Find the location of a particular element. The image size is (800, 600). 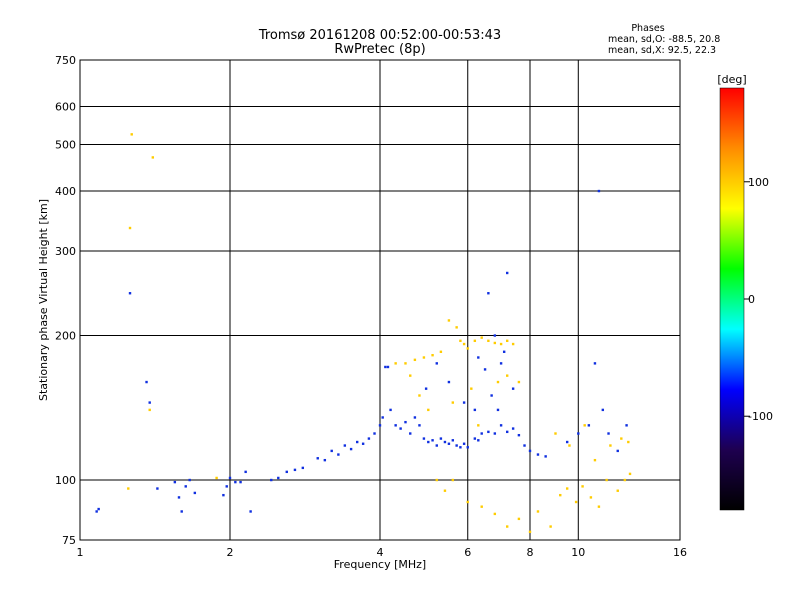

x-tick-label: 2 is located at coordinates (230, 552).